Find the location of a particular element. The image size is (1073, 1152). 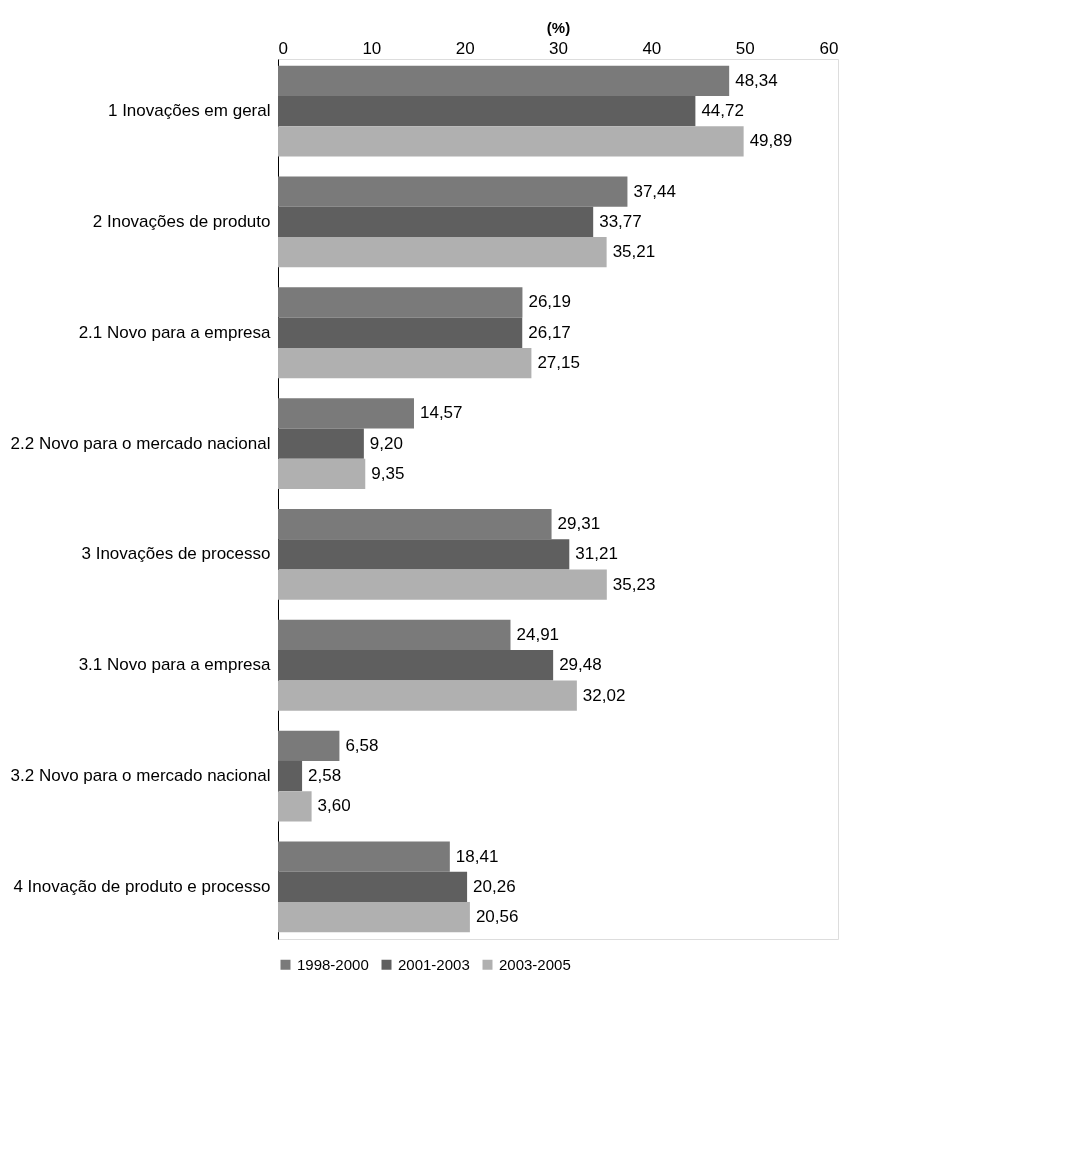

x-axis-title: (%) is located at coordinates (558, 27).